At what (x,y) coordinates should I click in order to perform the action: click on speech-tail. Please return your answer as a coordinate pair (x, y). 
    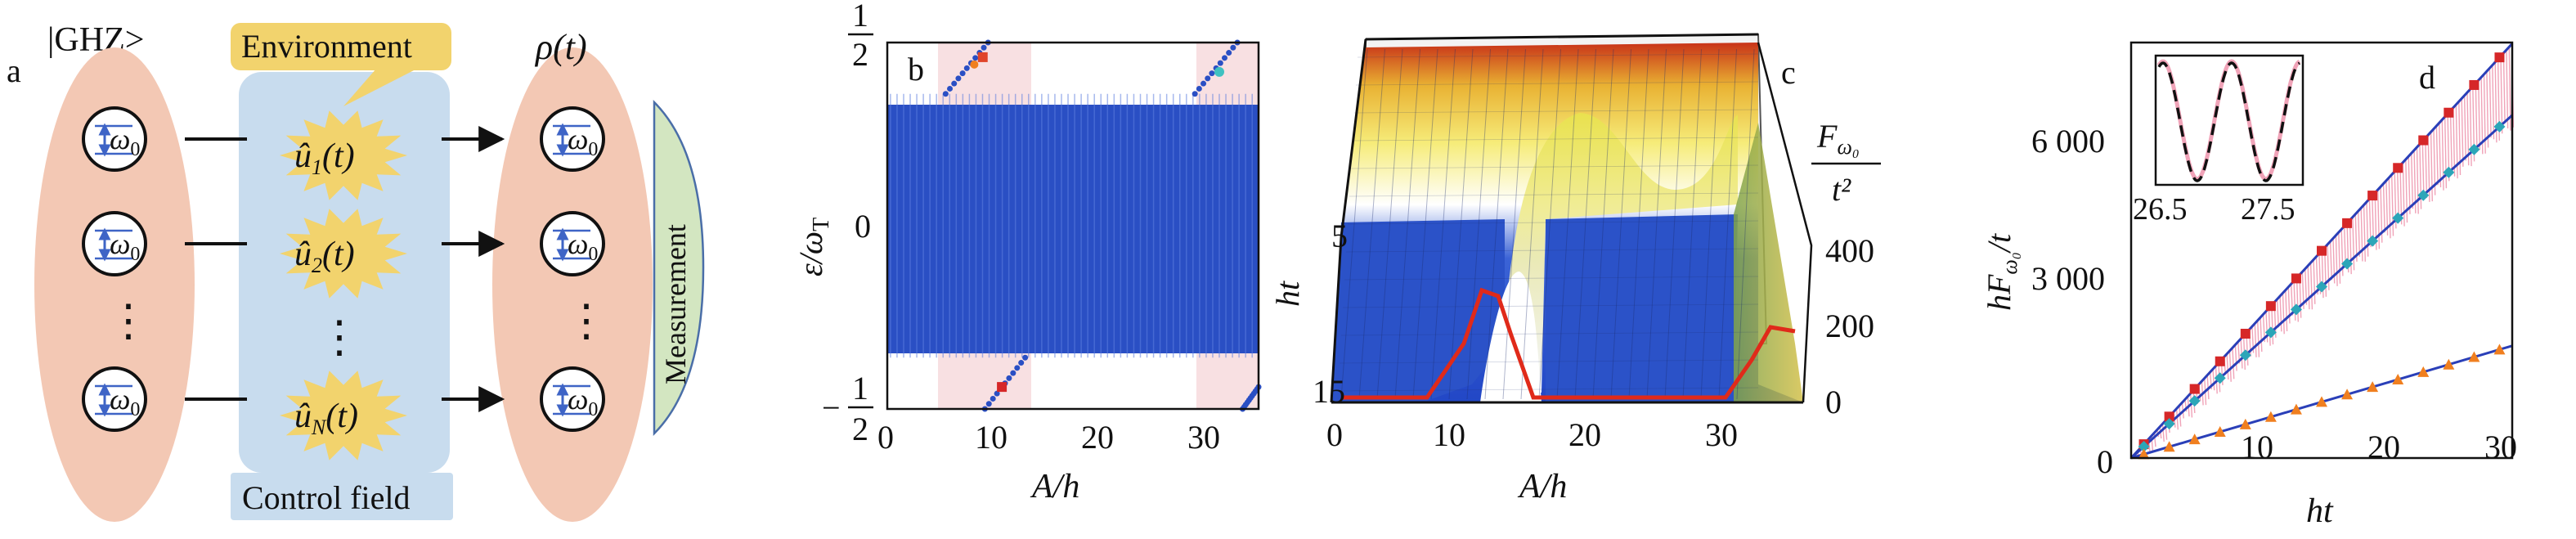
    Looking at the image, I should click on (380, 87).